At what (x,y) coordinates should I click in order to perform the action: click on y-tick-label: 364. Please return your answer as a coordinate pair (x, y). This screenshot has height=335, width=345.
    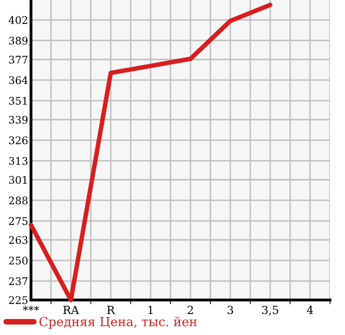
    Looking at the image, I should click on (18, 80).